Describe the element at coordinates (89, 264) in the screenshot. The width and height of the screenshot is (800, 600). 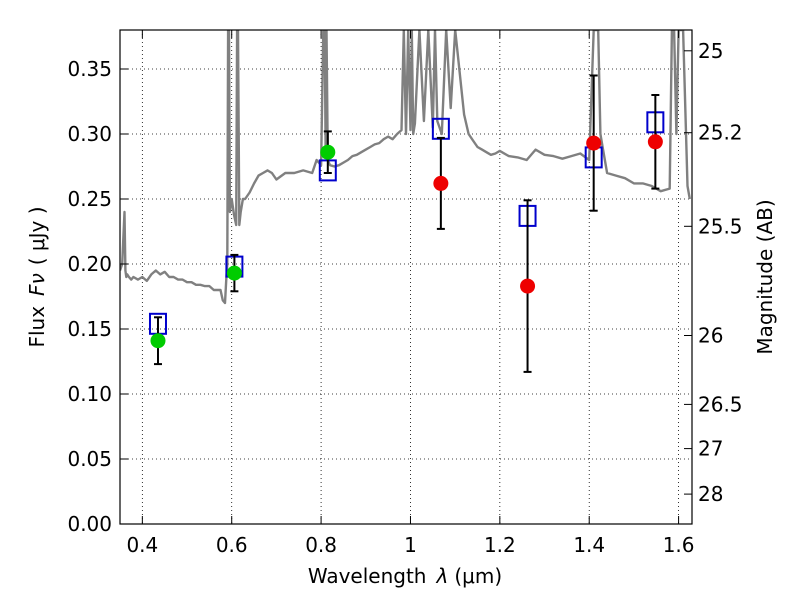
I see `y-tick-label: 0.20` at that location.